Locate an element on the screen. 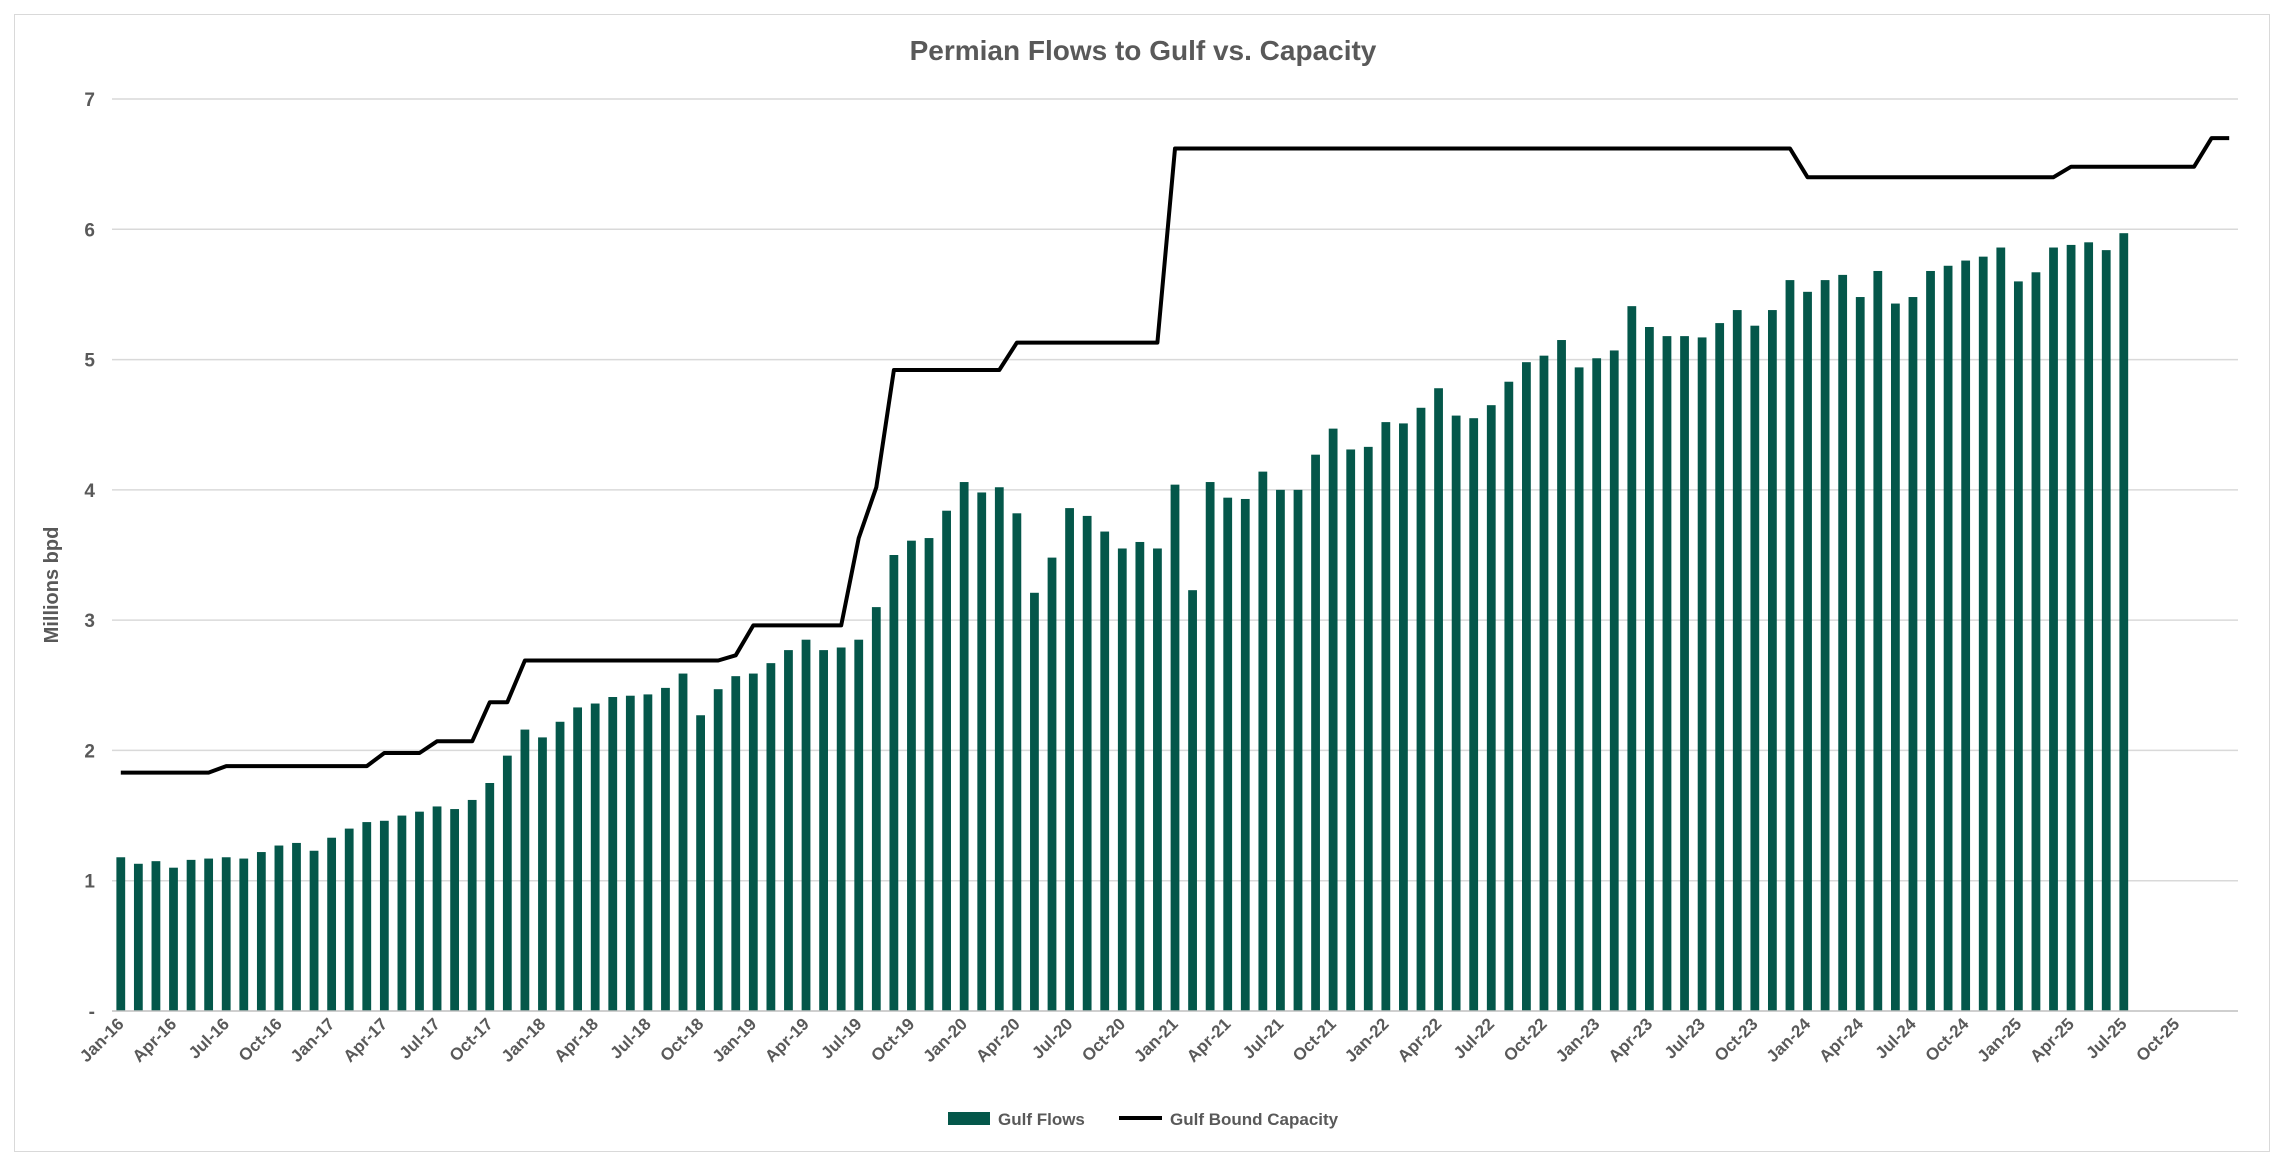 The height and width of the screenshot is (1170, 2285). x-tick-label: Apr-22 is located at coordinates (1420, 1040).